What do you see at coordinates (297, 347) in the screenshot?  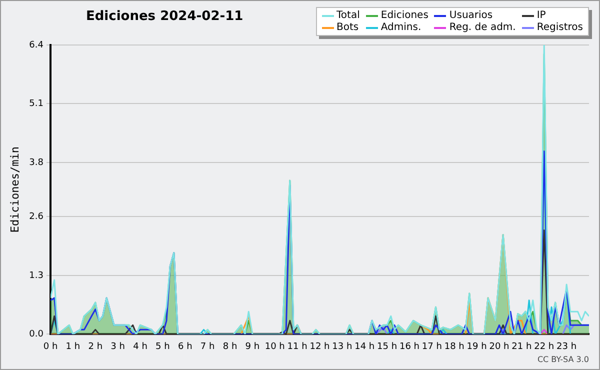 I see `x-tick-label: 11 h` at bounding box center [297, 347].